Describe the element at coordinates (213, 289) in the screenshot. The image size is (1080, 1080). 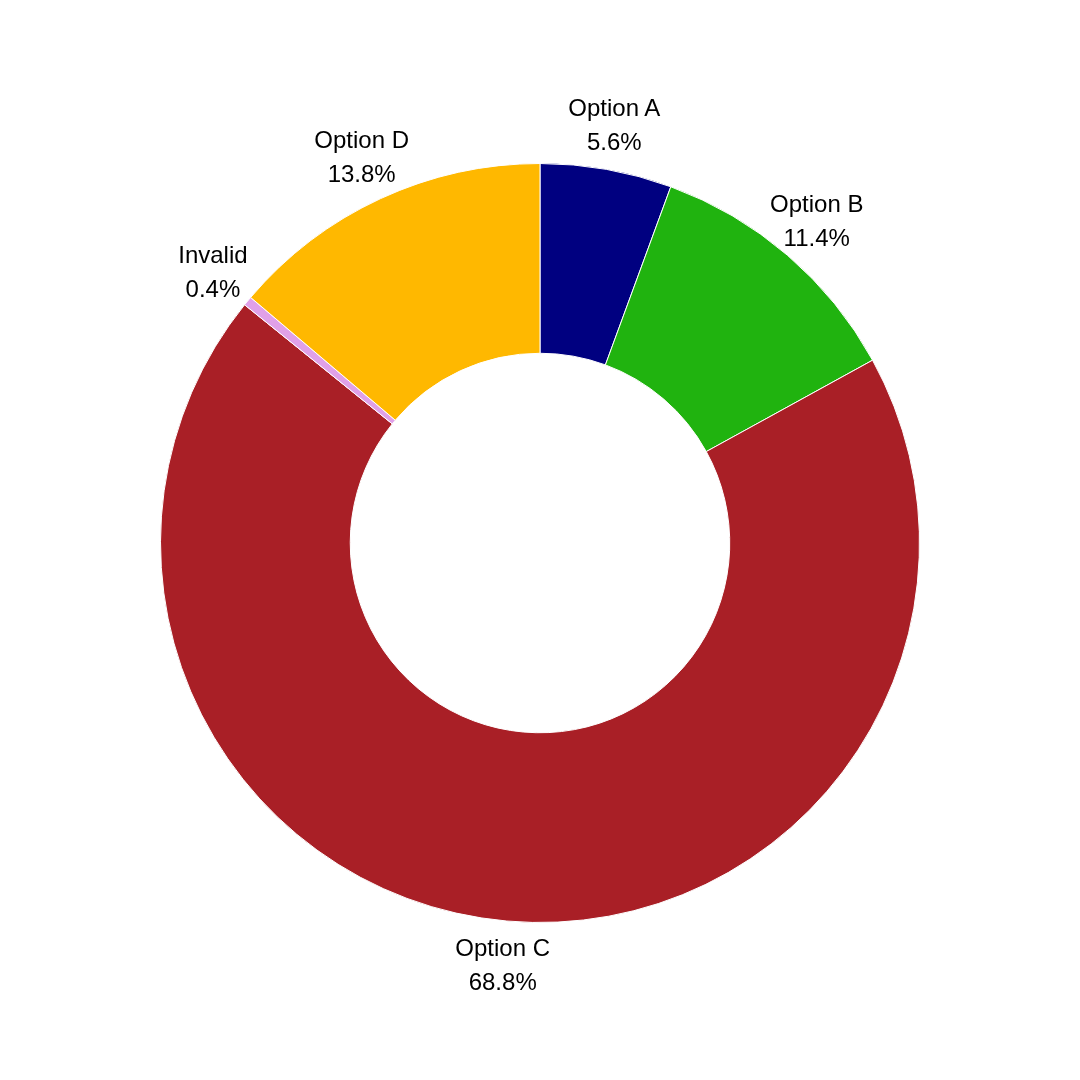
I see `data-label: 0.4%` at that location.